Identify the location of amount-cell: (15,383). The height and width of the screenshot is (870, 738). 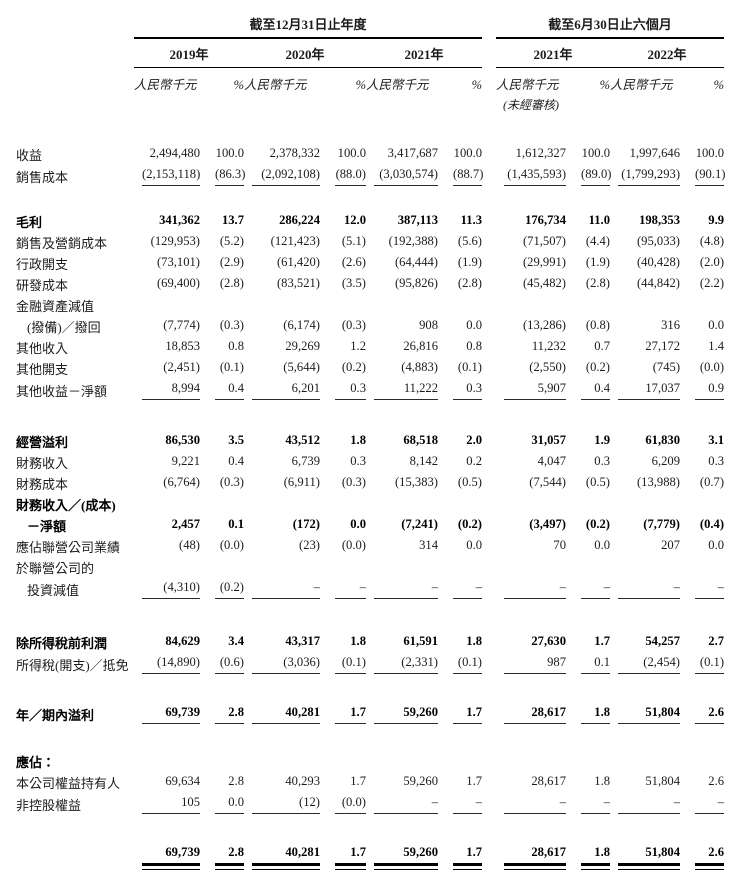
(402, 482).